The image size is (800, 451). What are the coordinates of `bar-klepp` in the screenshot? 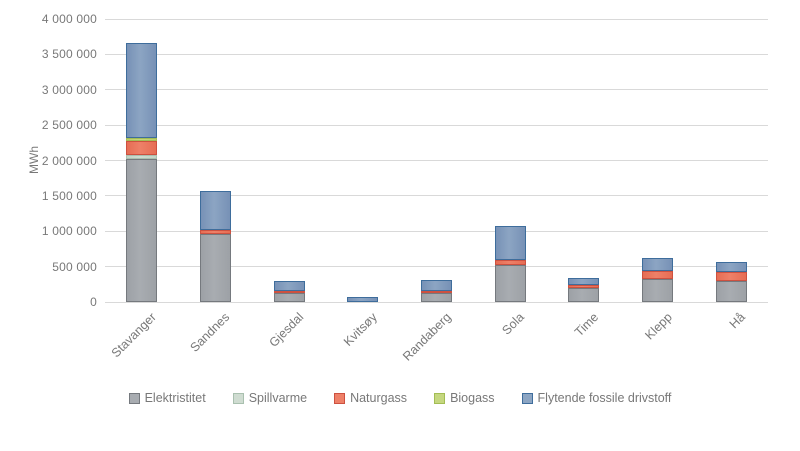 It's located at (657, 280).